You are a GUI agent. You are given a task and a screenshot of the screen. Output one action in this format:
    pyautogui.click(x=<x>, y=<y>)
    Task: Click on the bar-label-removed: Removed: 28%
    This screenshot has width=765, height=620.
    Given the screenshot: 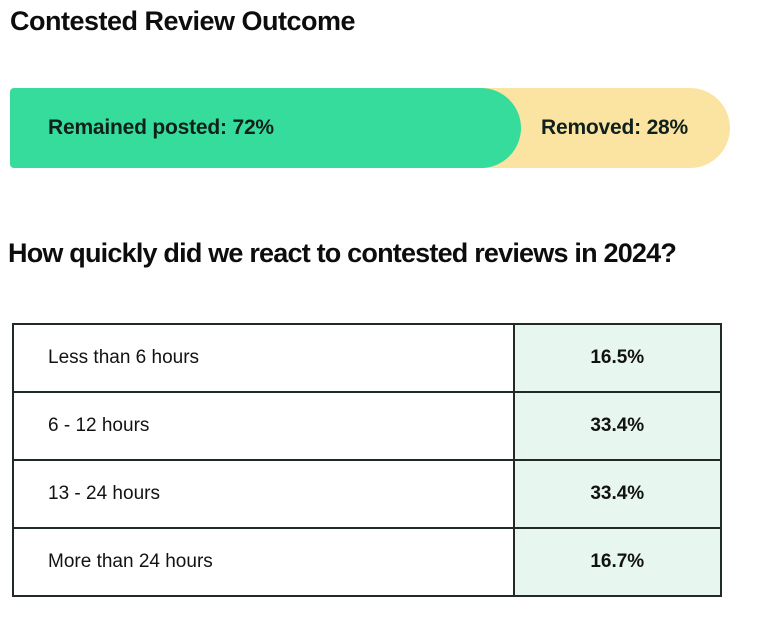 What is the action you would take?
    pyautogui.click(x=614, y=128)
    